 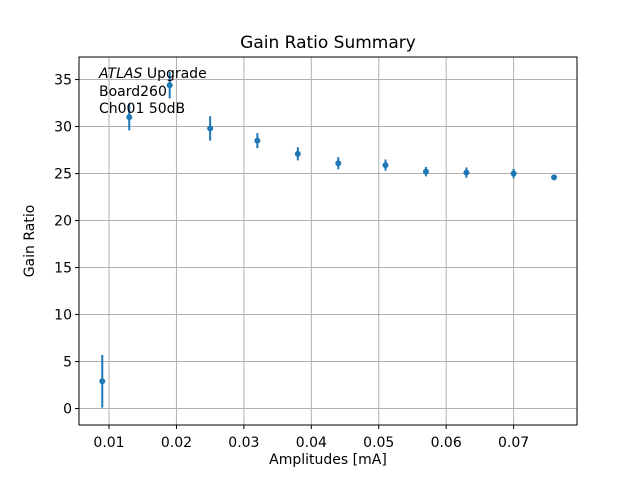 What do you see at coordinates (176, 443) in the screenshot?
I see `x-tick-label: 0.02` at bounding box center [176, 443].